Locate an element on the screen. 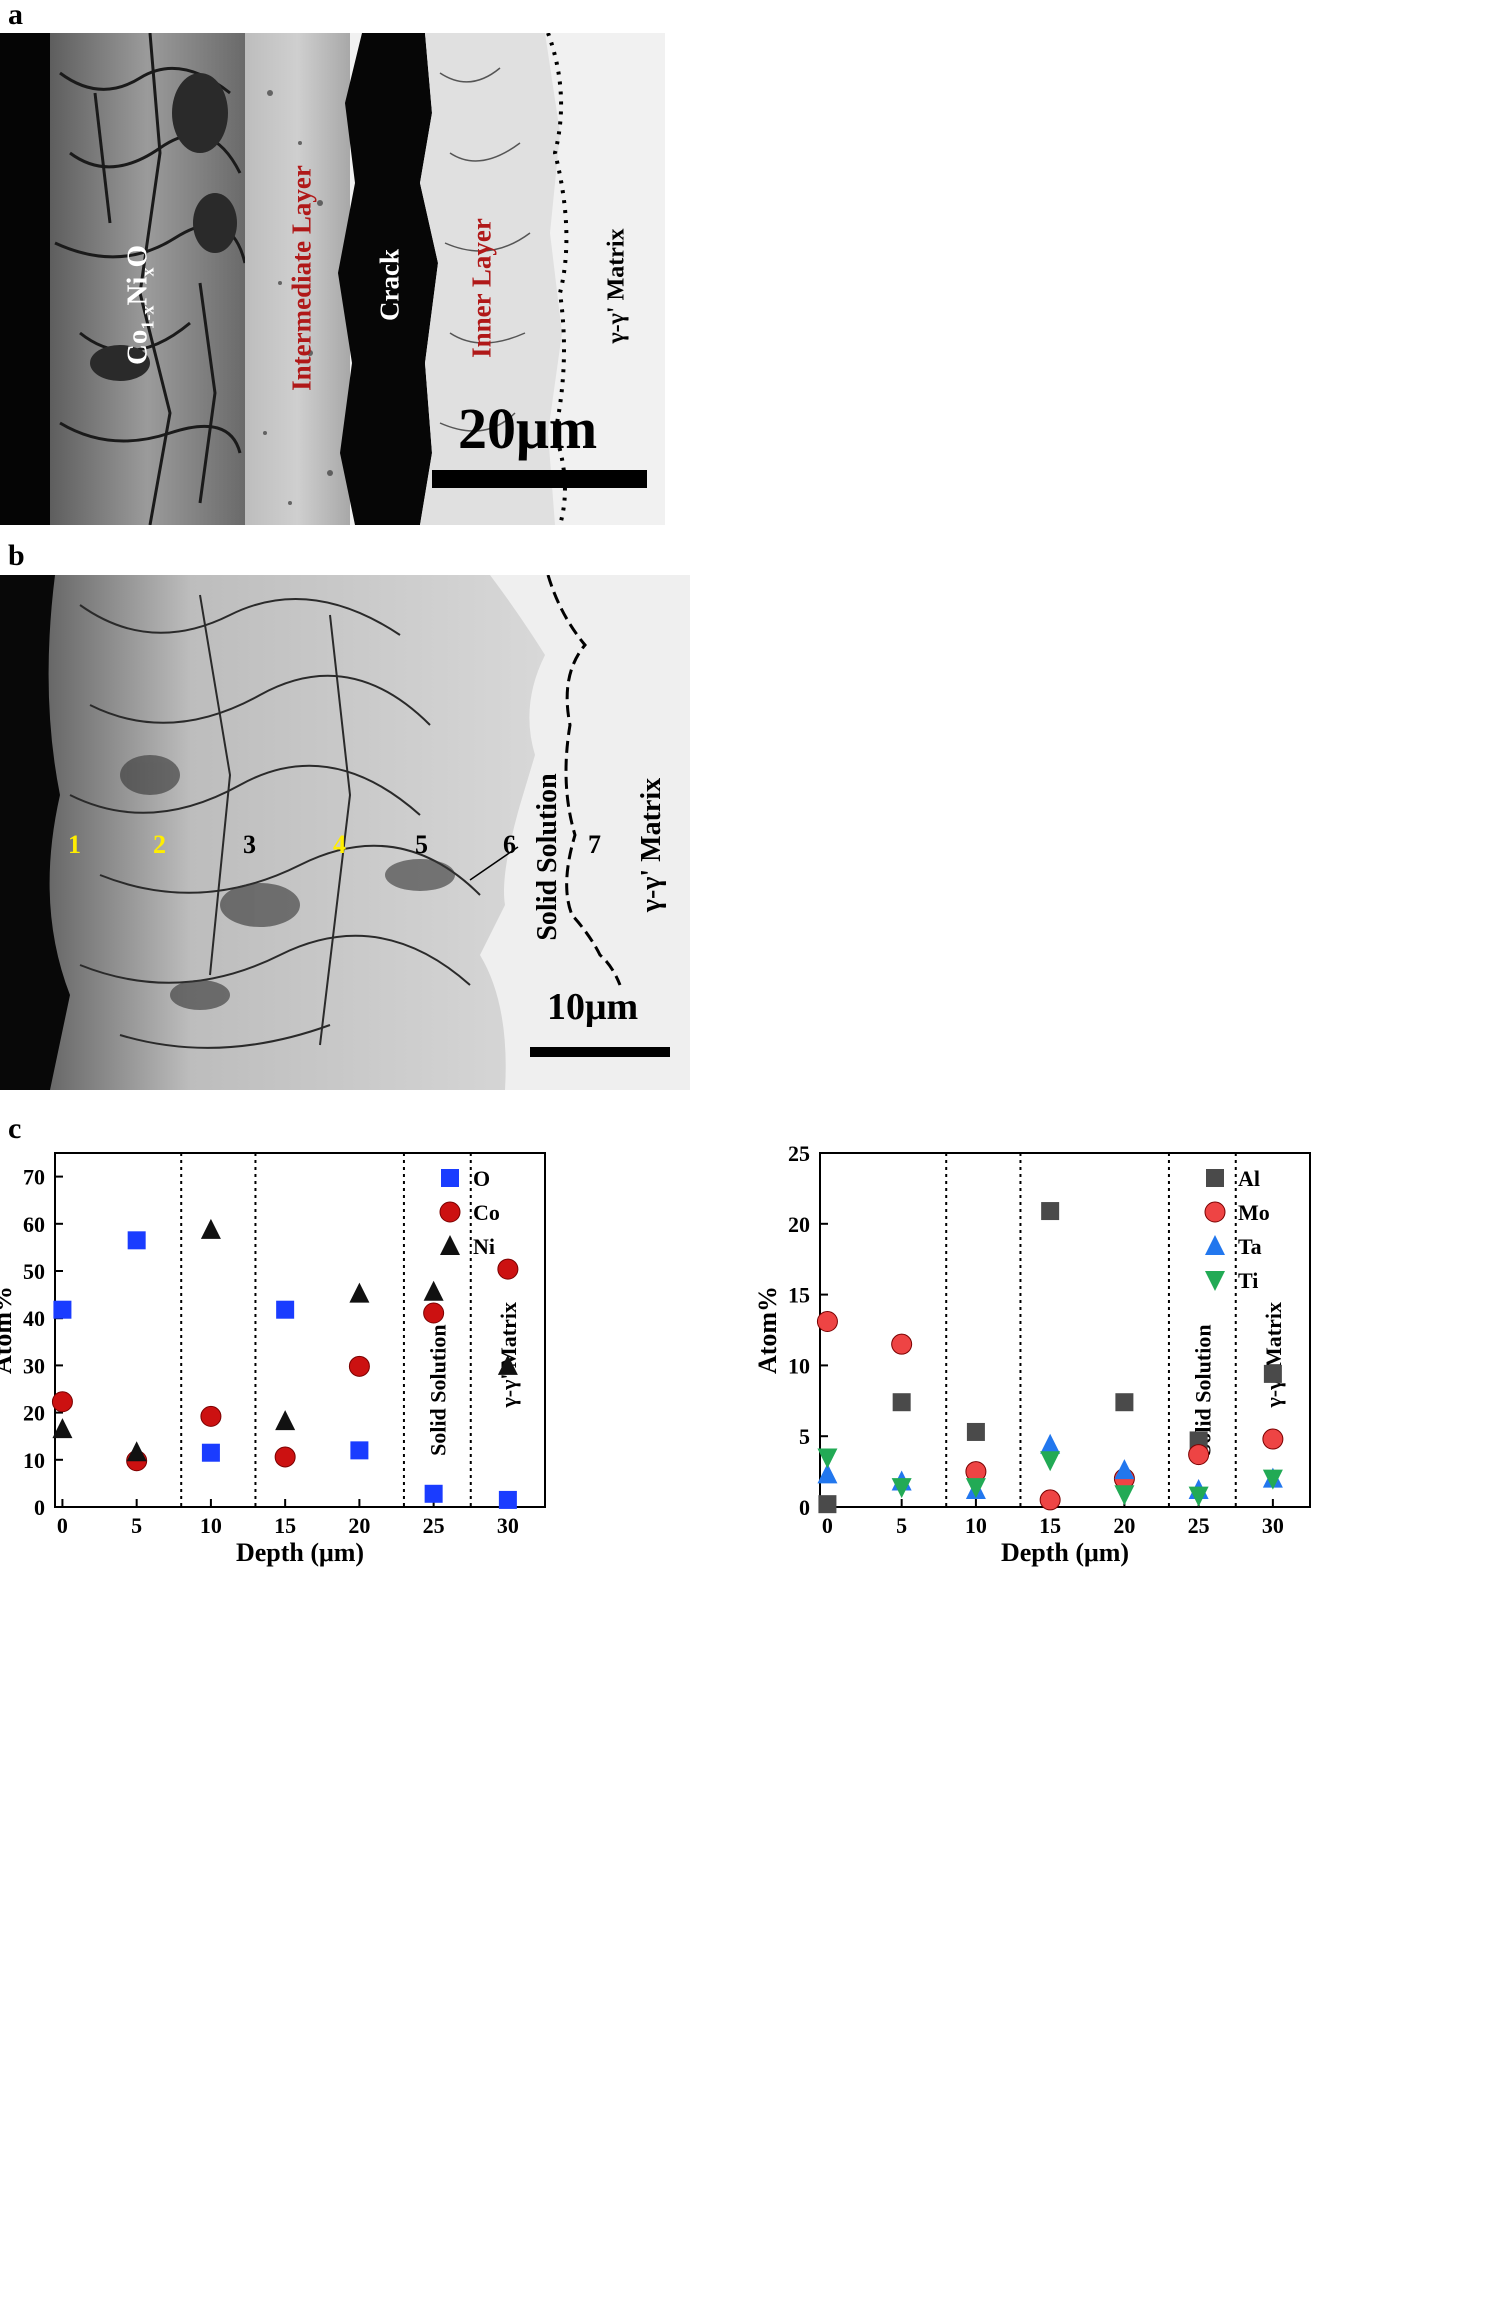 This screenshot has width=1500, height=2320. point-6-leader is located at coordinates (494, 863).